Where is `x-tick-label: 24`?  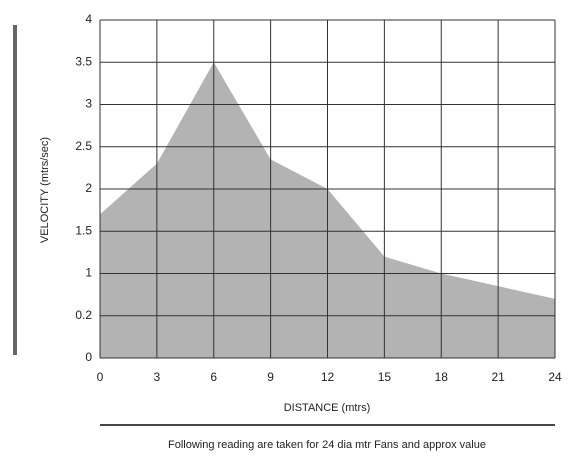 x-tick-label: 24 is located at coordinates (555, 377).